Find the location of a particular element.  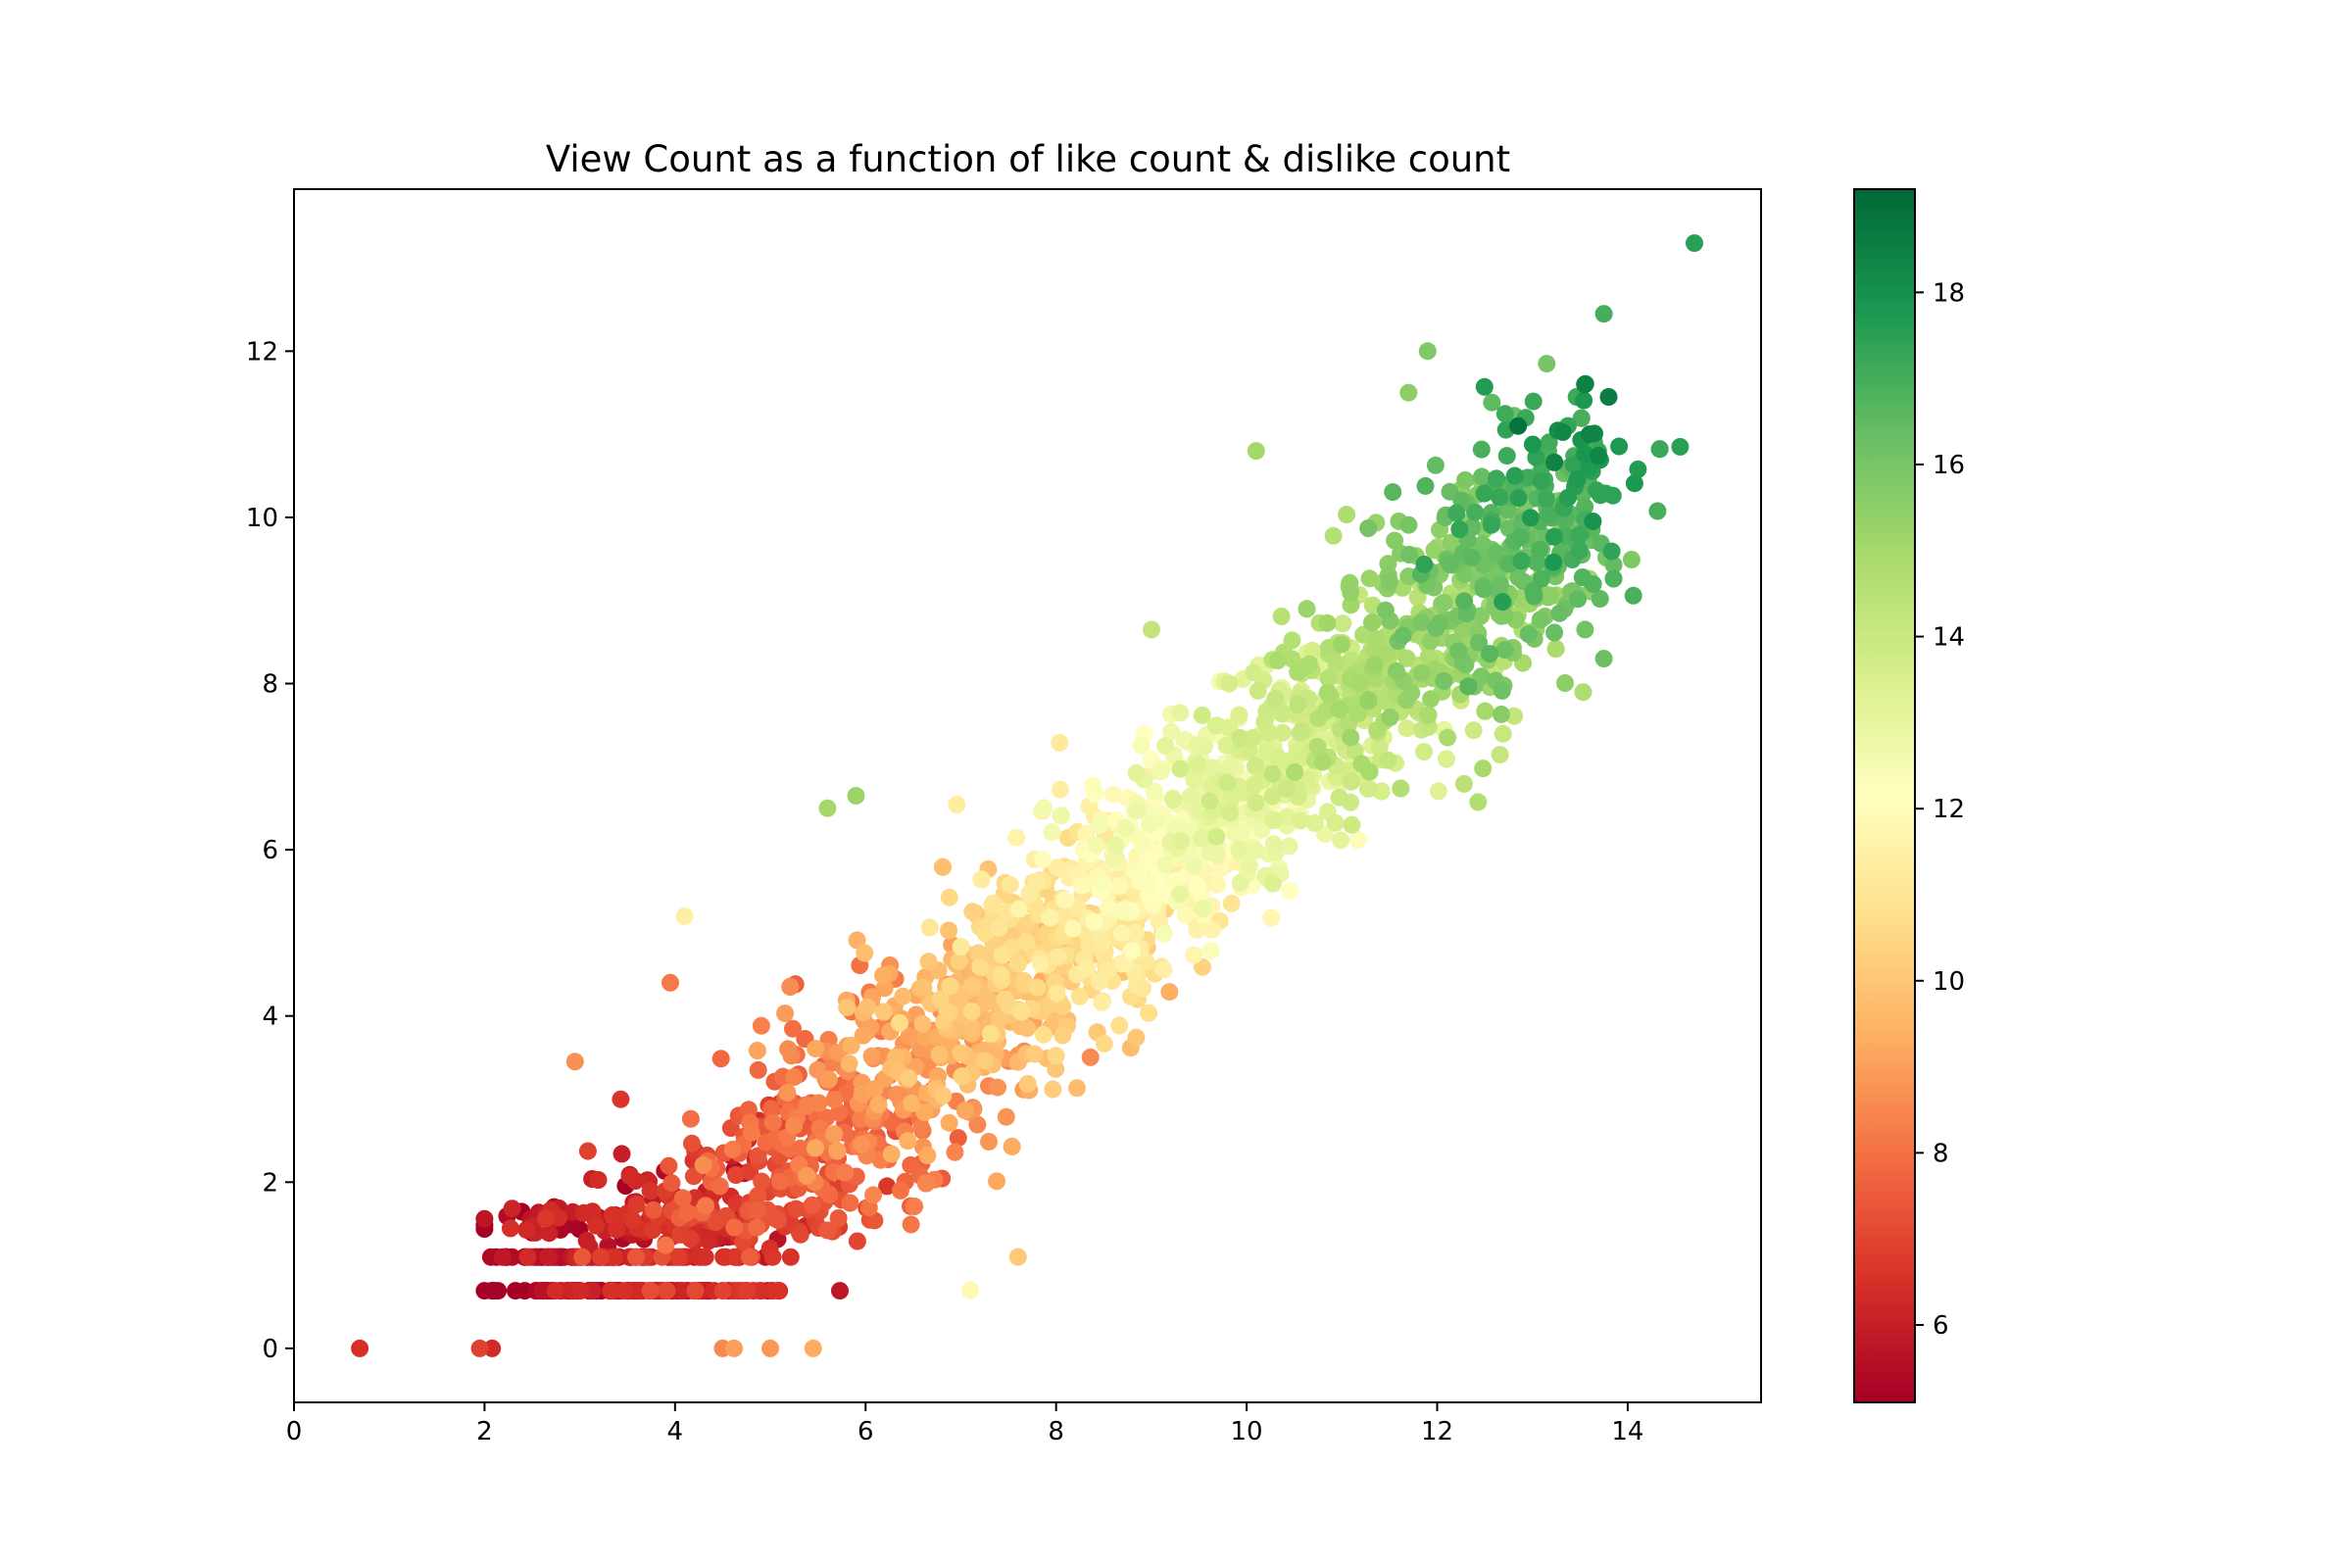

colorbar-tick-label: 6 is located at coordinates (1941, 1326).